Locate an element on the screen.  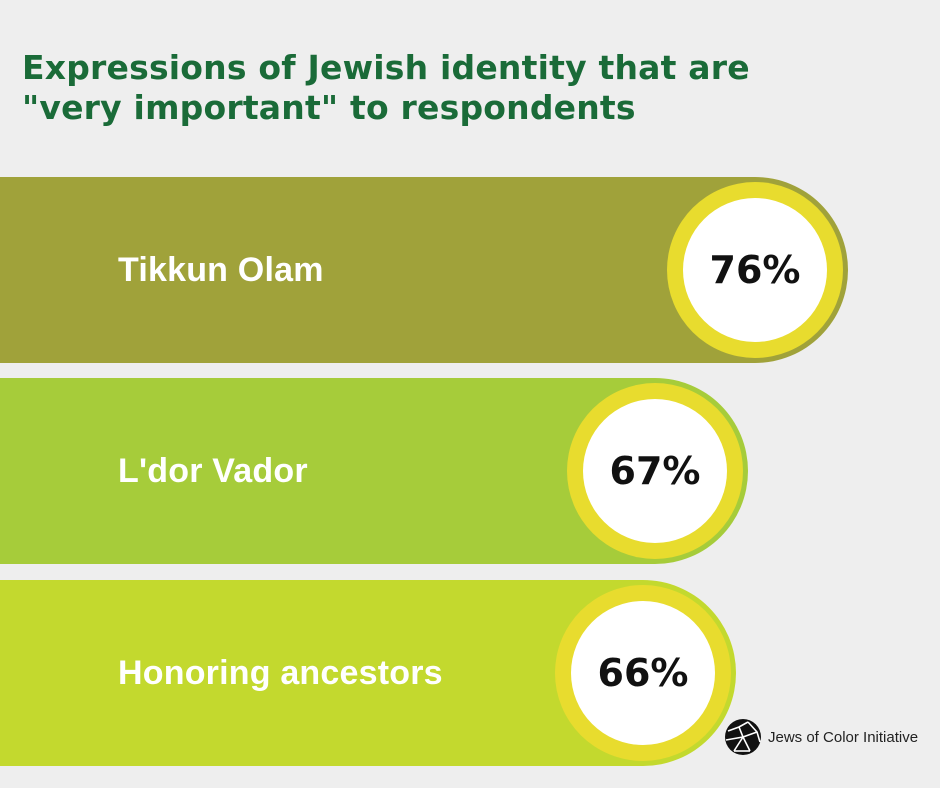
value-badge: 76% is located at coordinates (755, 270).